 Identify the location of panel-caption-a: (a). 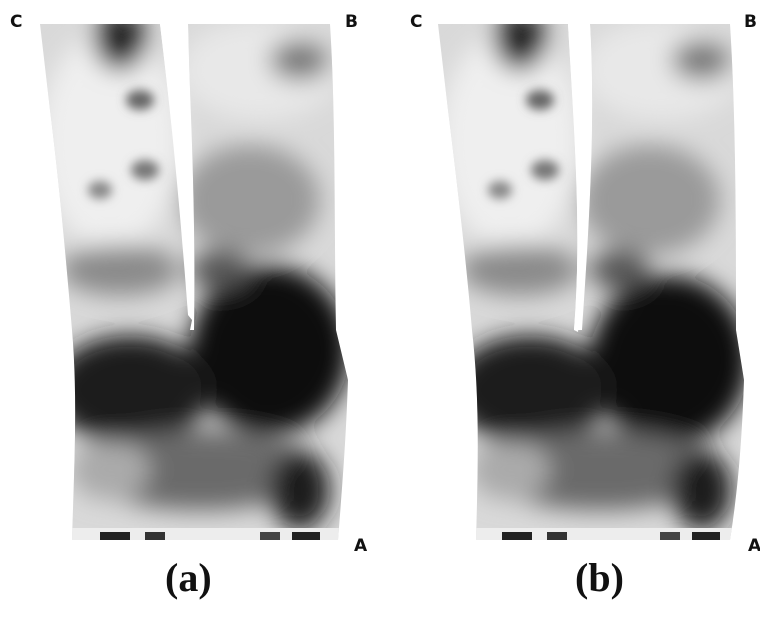
(188, 577).